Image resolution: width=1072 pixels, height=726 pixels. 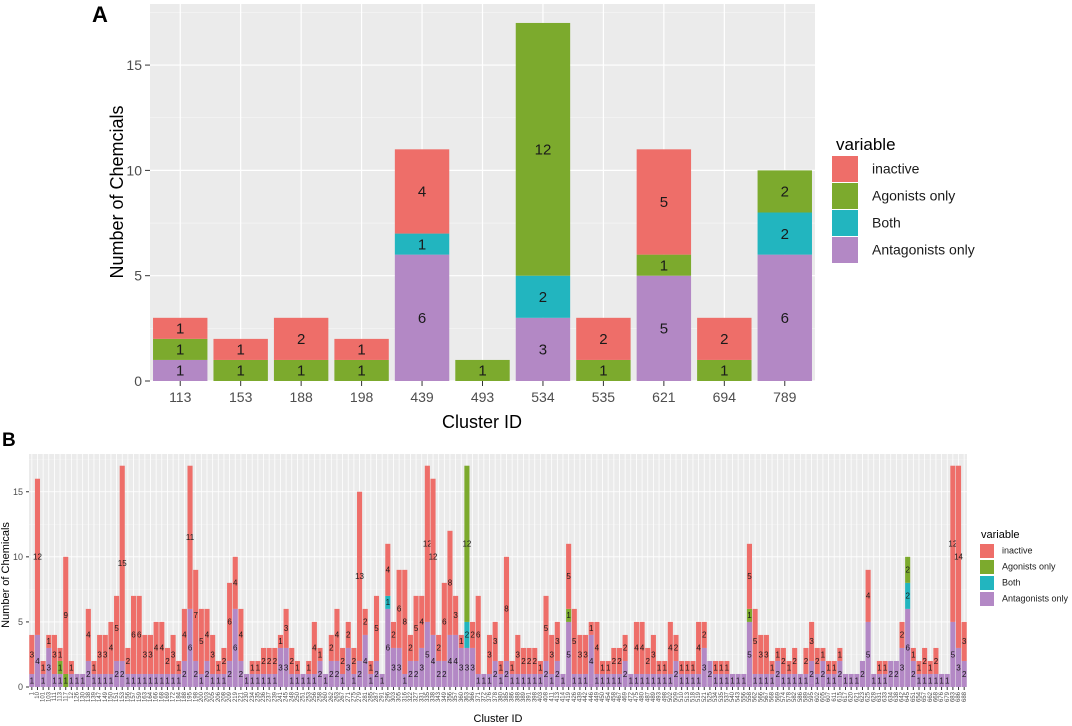 I want to click on x-tick-label: 540, so click(x=733, y=696).